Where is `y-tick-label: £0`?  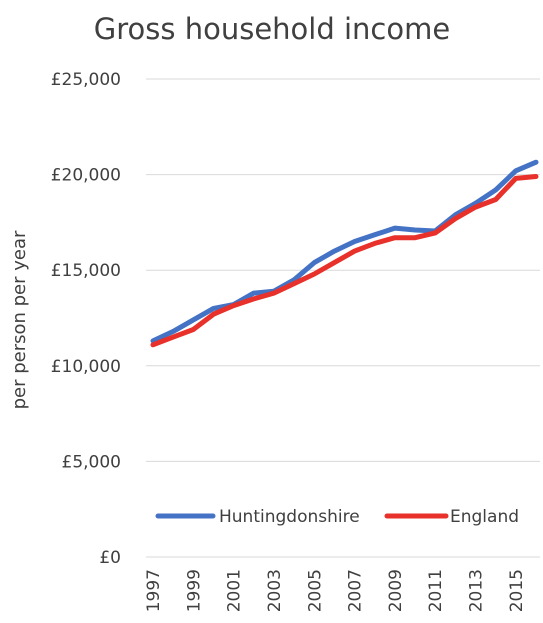 y-tick-label: £0 is located at coordinates (110, 558).